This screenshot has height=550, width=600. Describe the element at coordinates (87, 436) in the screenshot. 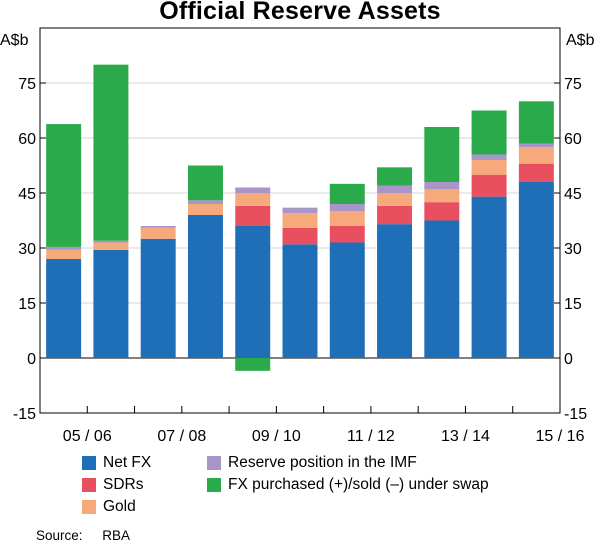

I see `xtick-label: 05 / 06` at that location.